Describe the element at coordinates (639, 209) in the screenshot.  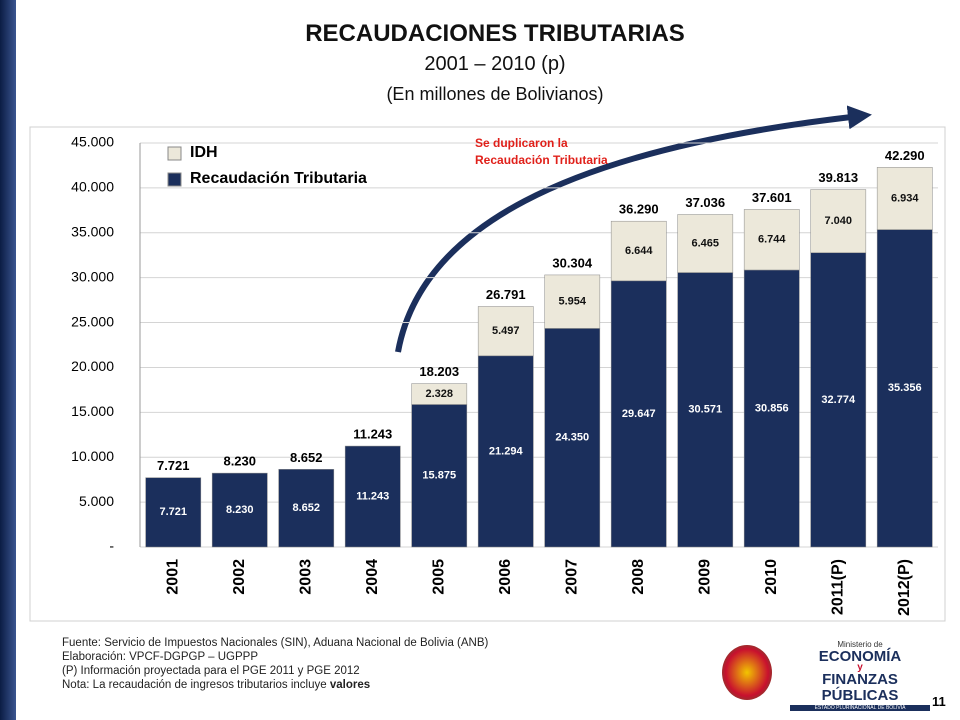
I see `total-label: 36.290` at that location.